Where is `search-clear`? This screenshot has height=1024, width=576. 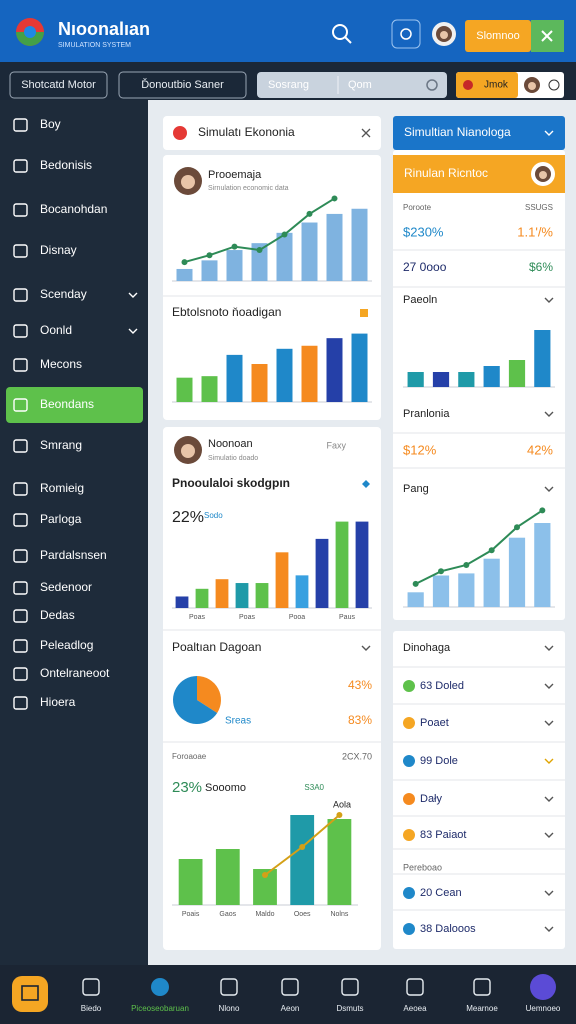
search-clear is located at coordinates (432, 85).